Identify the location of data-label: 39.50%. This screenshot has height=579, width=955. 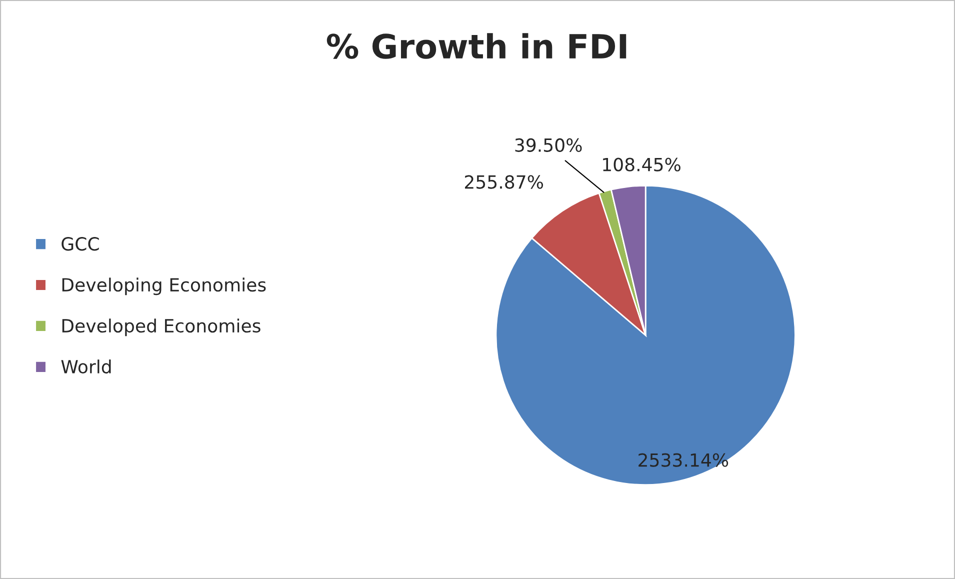
(548, 145).